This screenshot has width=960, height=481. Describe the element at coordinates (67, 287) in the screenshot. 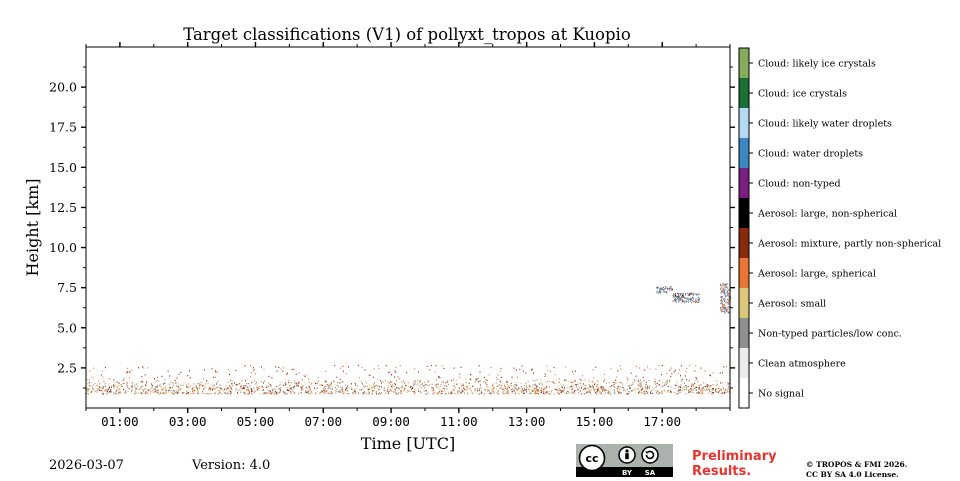

I see `y-tick-label: 7.5` at that location.